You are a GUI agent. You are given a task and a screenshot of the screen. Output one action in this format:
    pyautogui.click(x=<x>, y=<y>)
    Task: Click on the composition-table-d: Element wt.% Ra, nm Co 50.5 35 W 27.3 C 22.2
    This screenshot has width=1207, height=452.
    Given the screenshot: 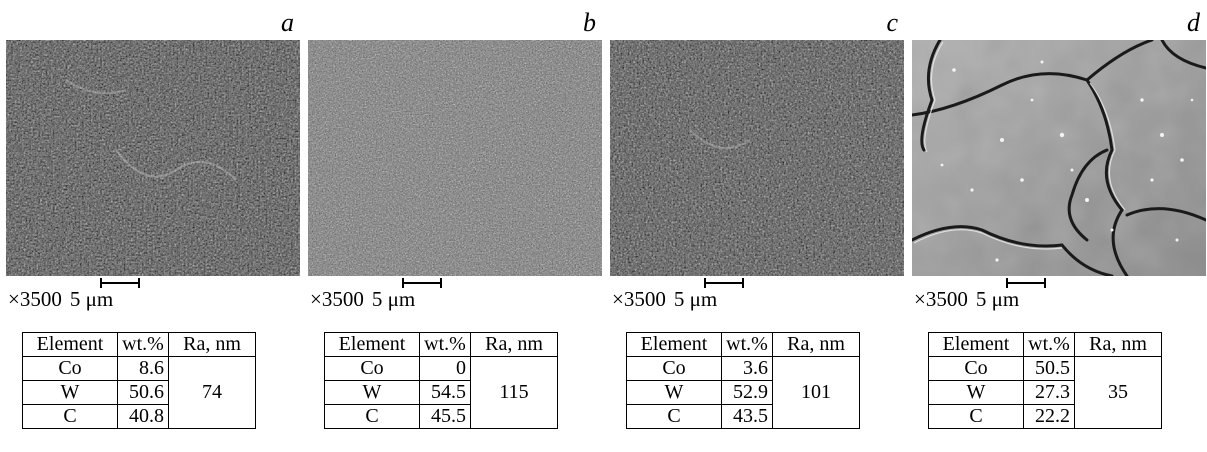 What is the action you would take?
    pyautogui.click(x=1045, y=380)
    